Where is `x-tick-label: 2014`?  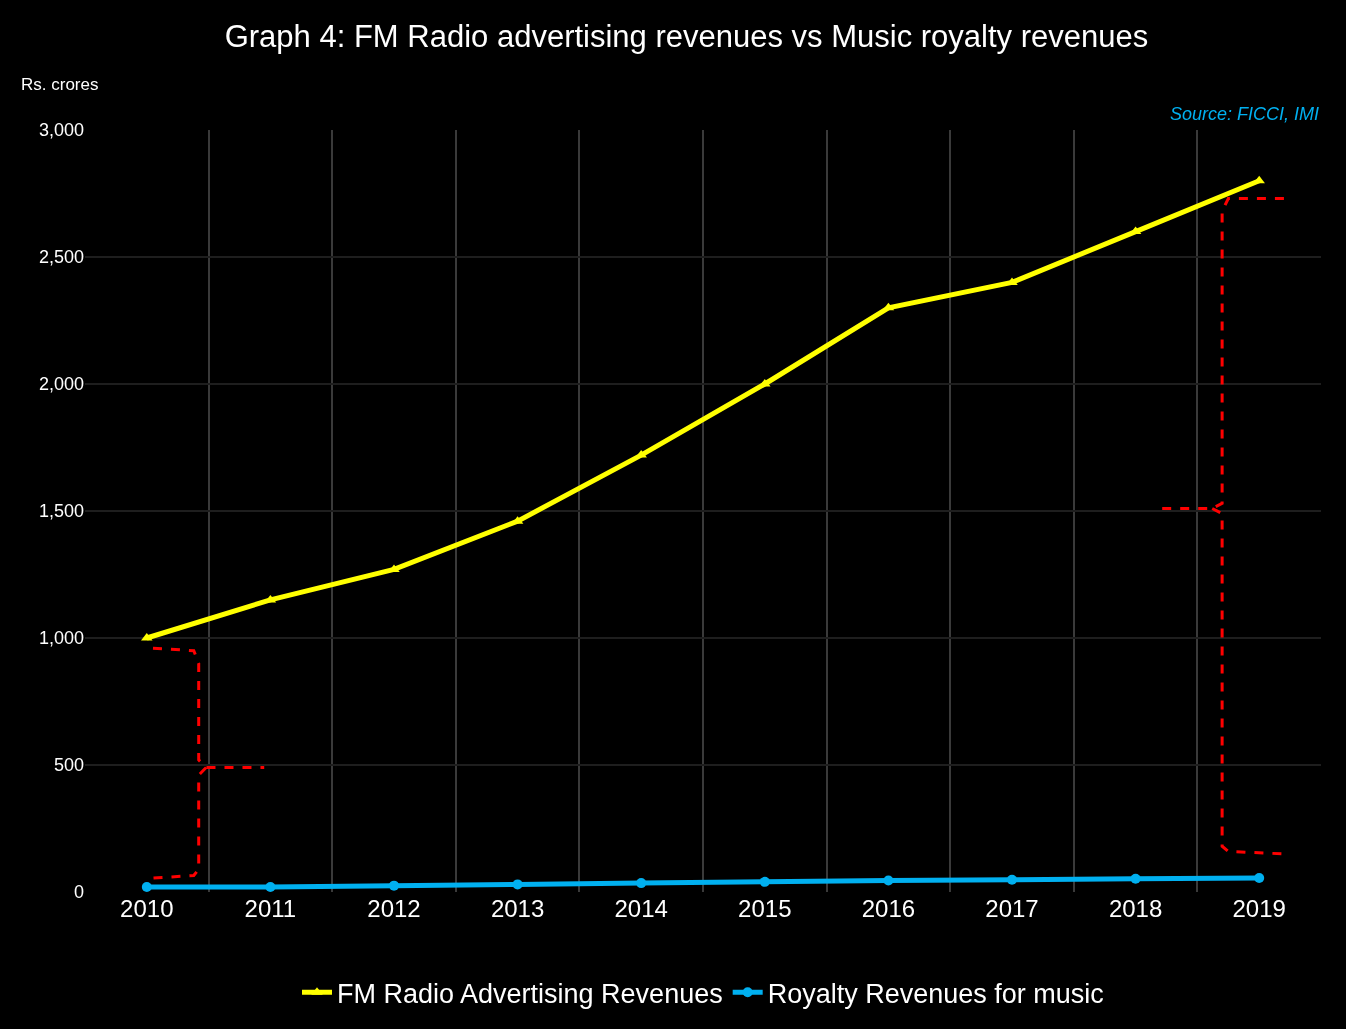
x-tick-label: 2014 is located at coordinates (641, 908).